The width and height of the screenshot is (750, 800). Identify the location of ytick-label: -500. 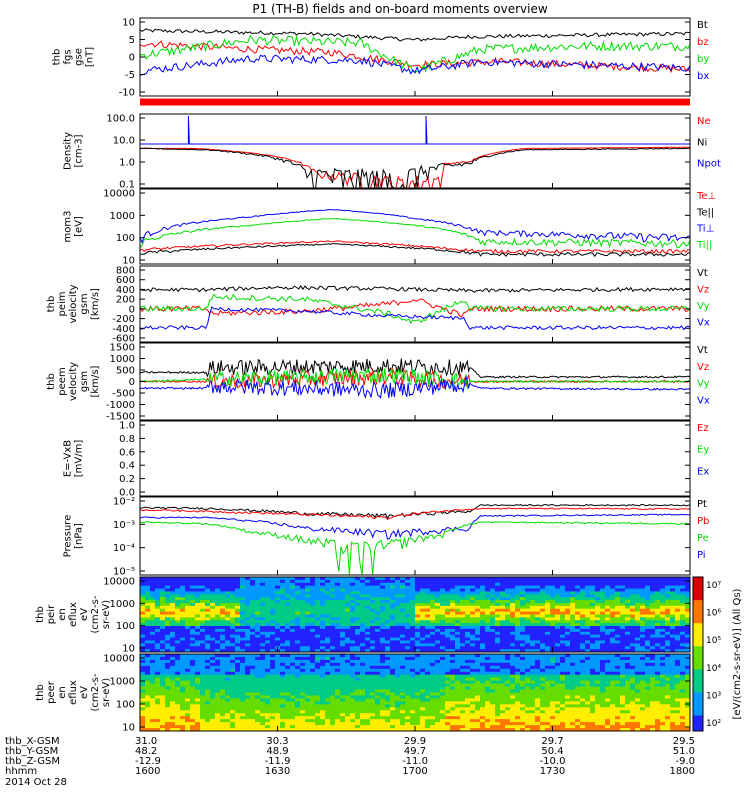
(123, 394).